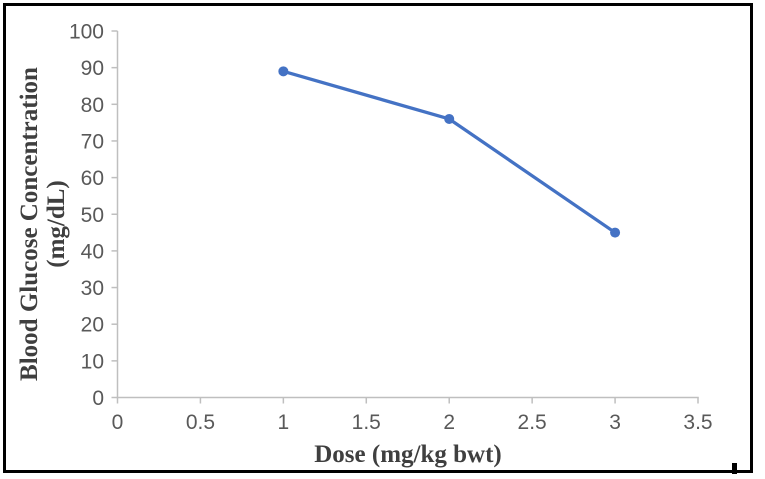 Image resolution: width=765 pixels, height=479 pixels. Describe the element at coordinates (92, 68) in the screenshot. I see `y-tick-label: 90` at that location.